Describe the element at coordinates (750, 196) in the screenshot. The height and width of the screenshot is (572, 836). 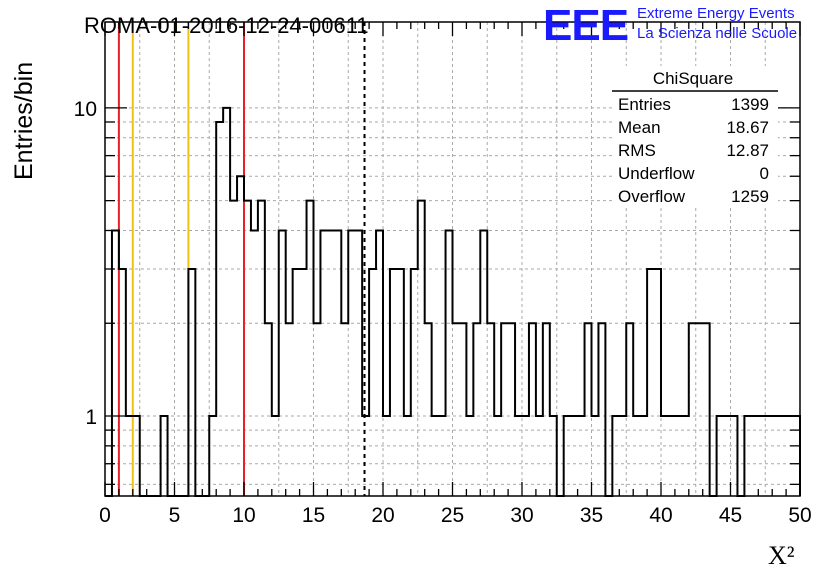
I see `stats-value: 1259` at that location.